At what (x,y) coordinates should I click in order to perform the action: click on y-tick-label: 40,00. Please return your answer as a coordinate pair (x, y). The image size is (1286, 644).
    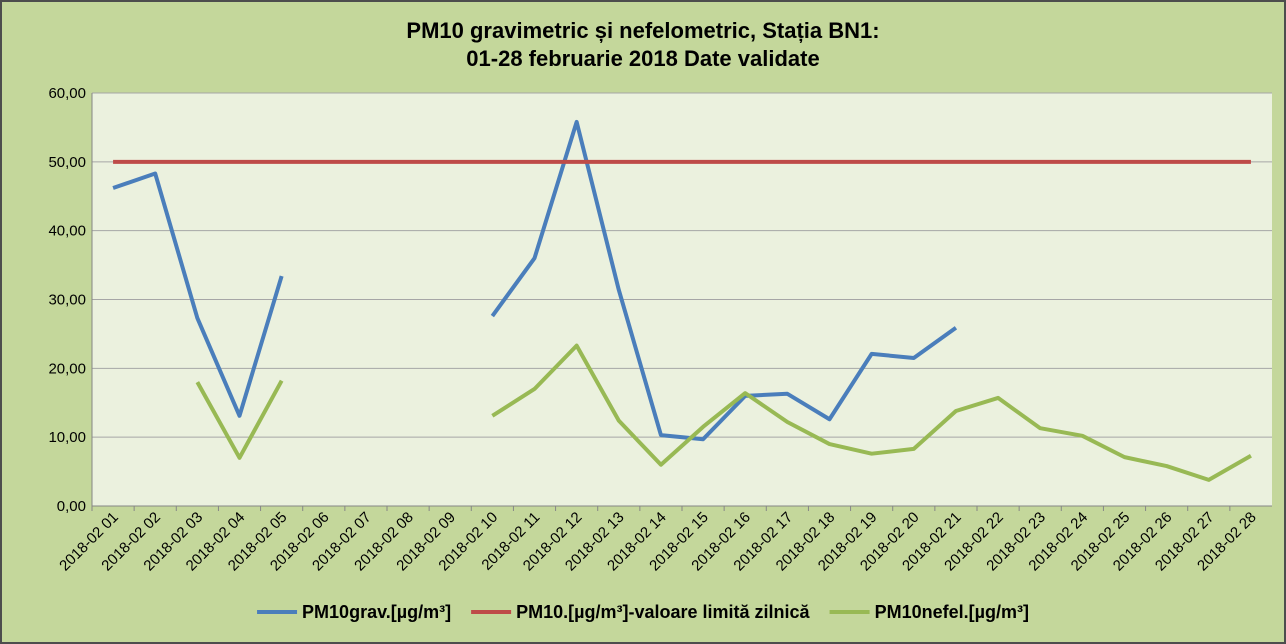
    Looking at the image, I should click on (67, 231).